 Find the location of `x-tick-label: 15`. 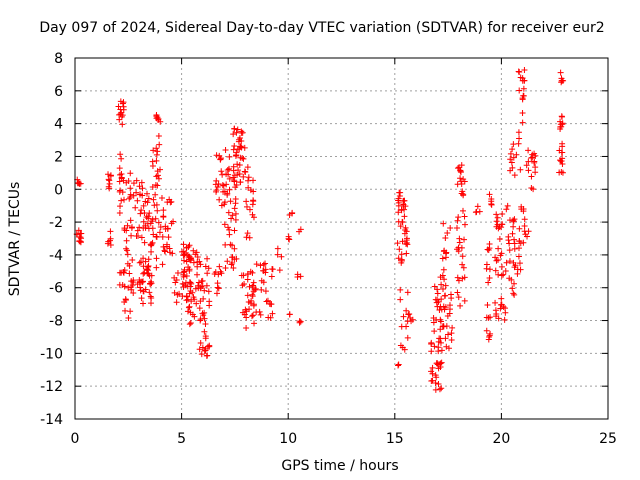

x-tick-label: 15 is located at coordinates (395, 439).